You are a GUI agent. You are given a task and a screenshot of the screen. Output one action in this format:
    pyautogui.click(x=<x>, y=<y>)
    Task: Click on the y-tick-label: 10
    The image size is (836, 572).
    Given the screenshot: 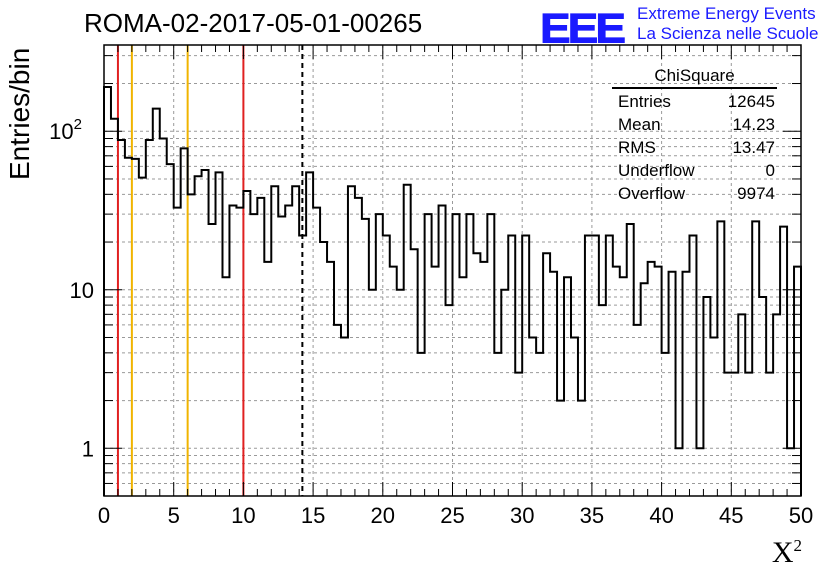 What is the action you would take?
    pyautogui.click(x=82, y=290)
    